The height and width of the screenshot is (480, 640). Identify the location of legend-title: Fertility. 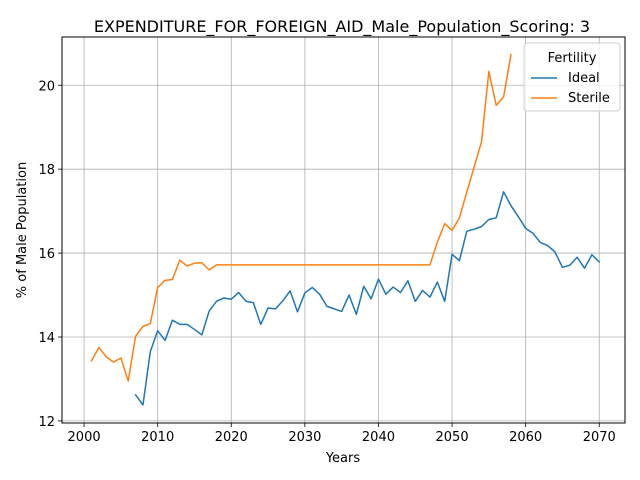
(572, 58).